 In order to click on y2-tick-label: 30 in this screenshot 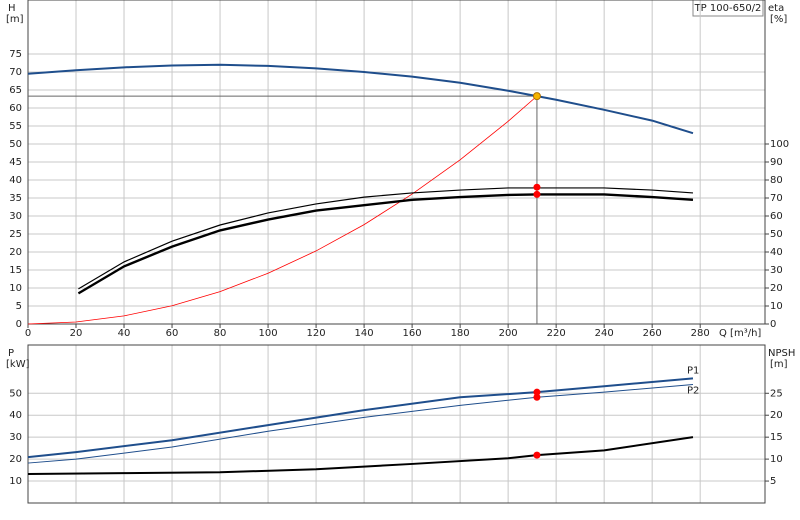, I will do `click(776, 270)`.